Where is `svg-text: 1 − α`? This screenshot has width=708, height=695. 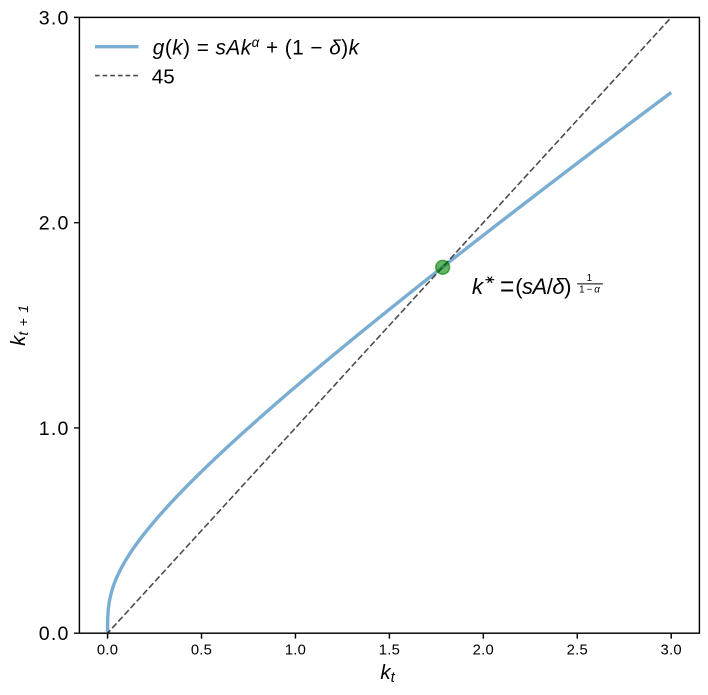
svg-text: 1 − α is located at coordinates (589, 289).